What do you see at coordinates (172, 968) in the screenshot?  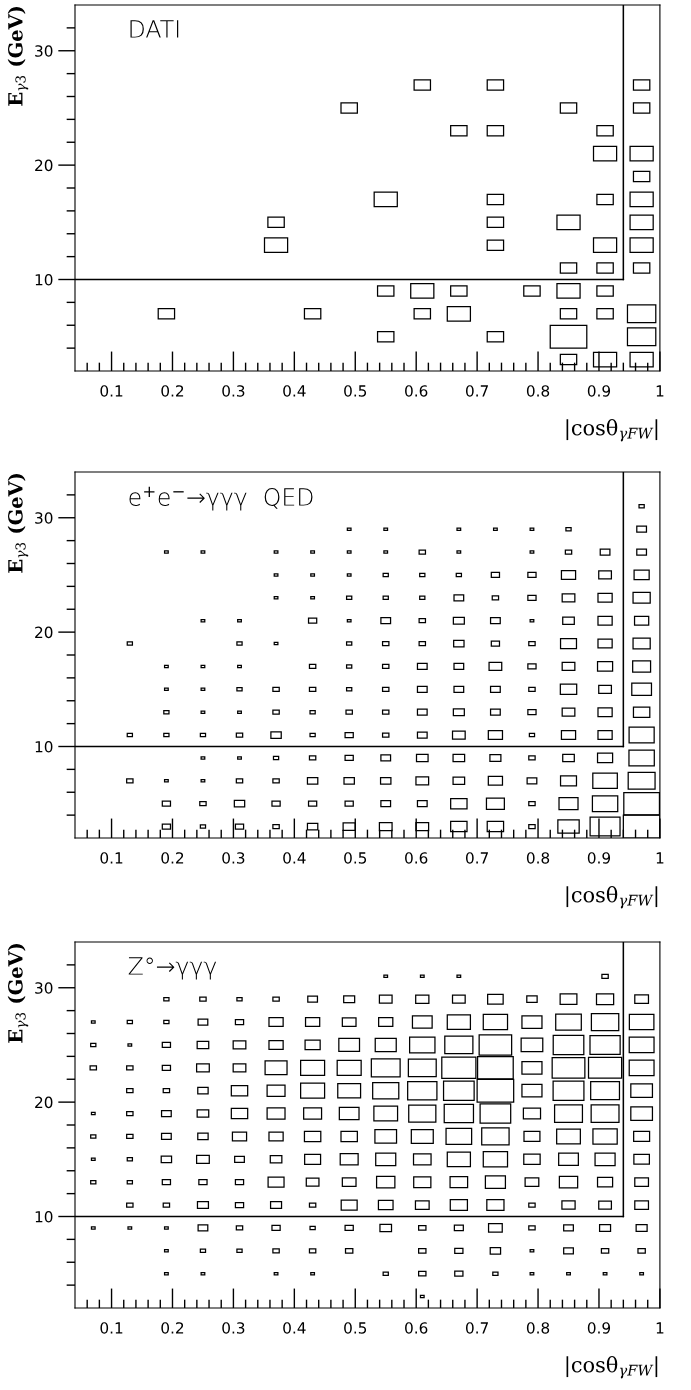 I see `annotation: Z°→γγγ` at bounding box center [172, 968].